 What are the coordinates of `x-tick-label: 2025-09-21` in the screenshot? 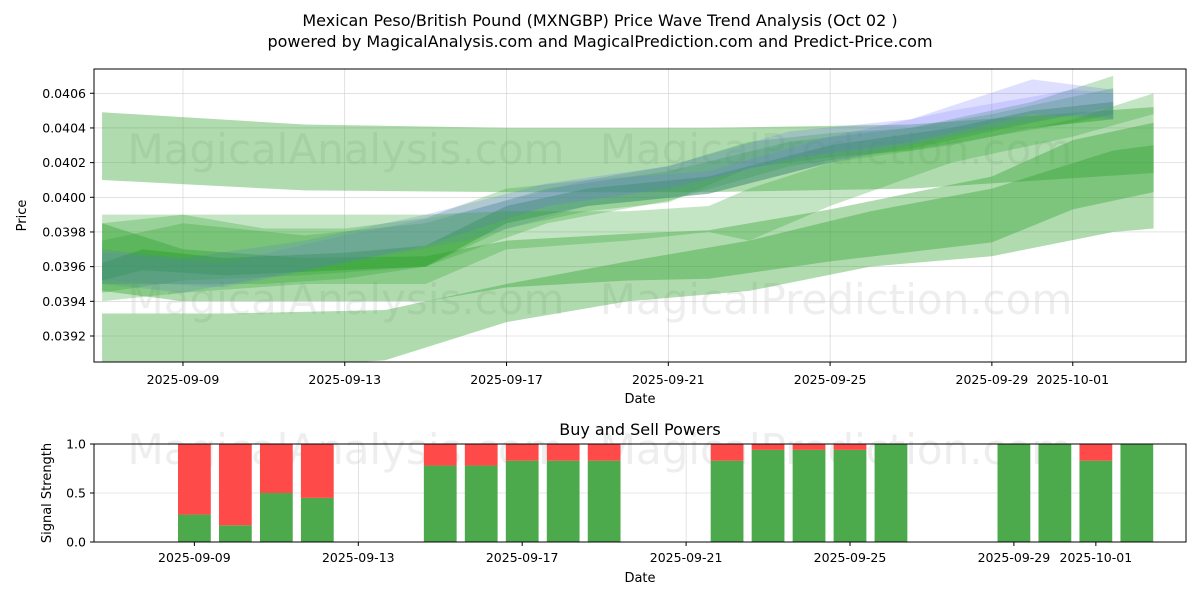 It's located at (668, 379).